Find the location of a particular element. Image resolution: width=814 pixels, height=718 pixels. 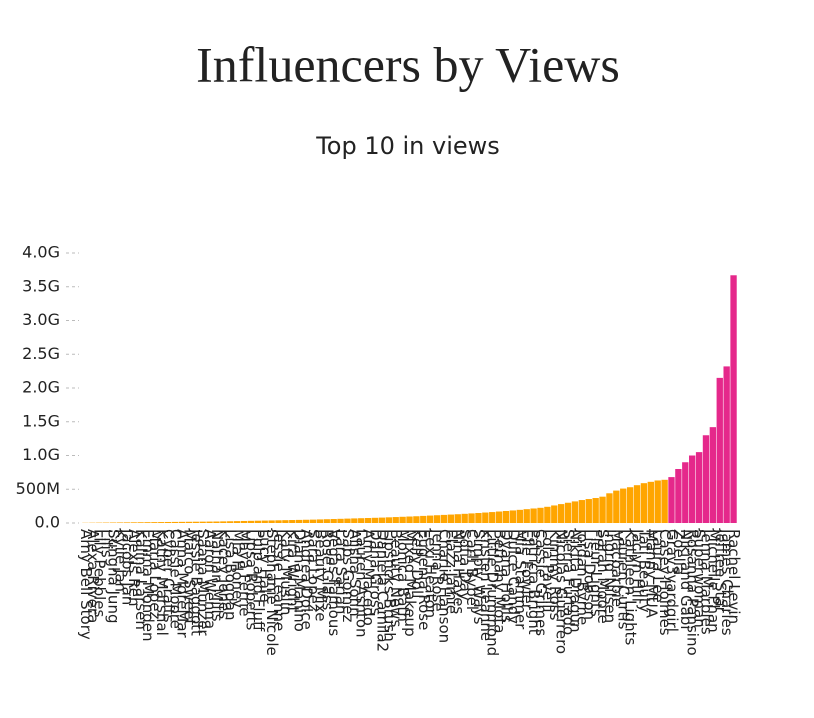

x-tick-label: Alisha Sohn is located at coordinates (355, 573).